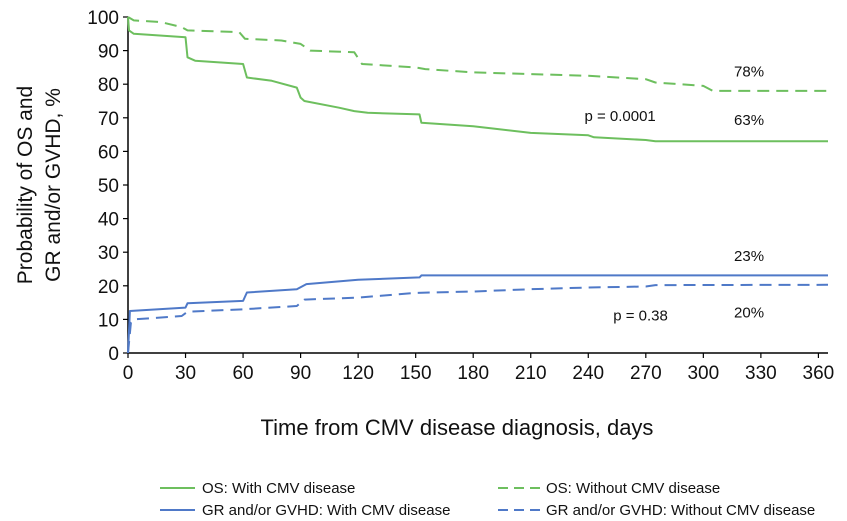 The height and width of the screenshot is (521, 847). Describe the element at coordinates (185, 373) in the screenshot. I see `x-tick-label: 30` at that location.